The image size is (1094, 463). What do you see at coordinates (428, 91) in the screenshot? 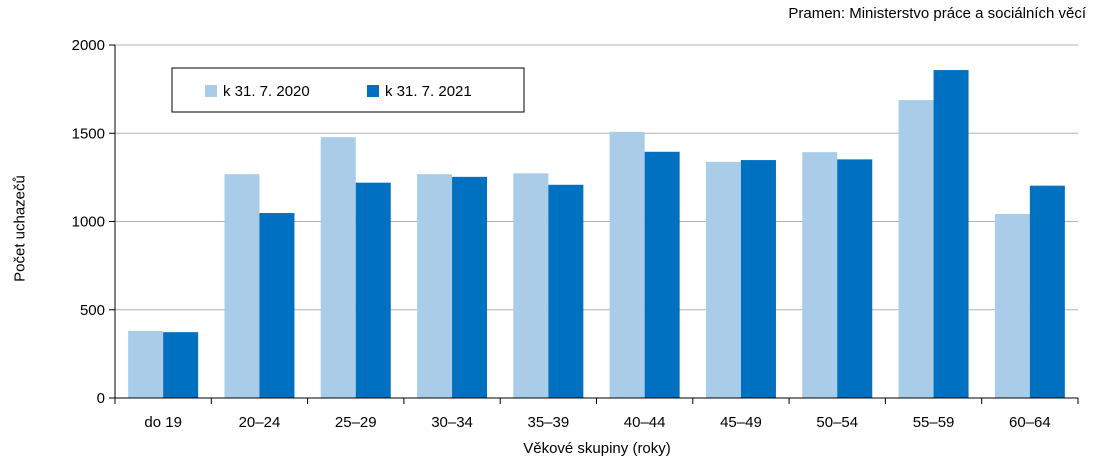
I see `legend-label: k 31. 7. 2021` at bounding box center [428, 91].